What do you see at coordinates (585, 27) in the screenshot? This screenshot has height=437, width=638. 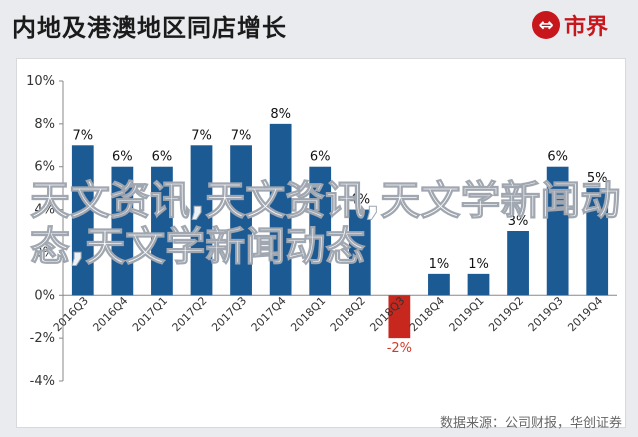 I see `logo-text: 市界` at bounding box center [585, 27].